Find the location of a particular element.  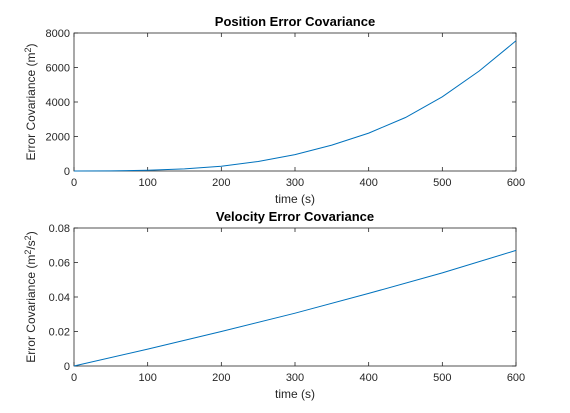

position-x-tick-label: 400 is located at coordinates (368, 183).